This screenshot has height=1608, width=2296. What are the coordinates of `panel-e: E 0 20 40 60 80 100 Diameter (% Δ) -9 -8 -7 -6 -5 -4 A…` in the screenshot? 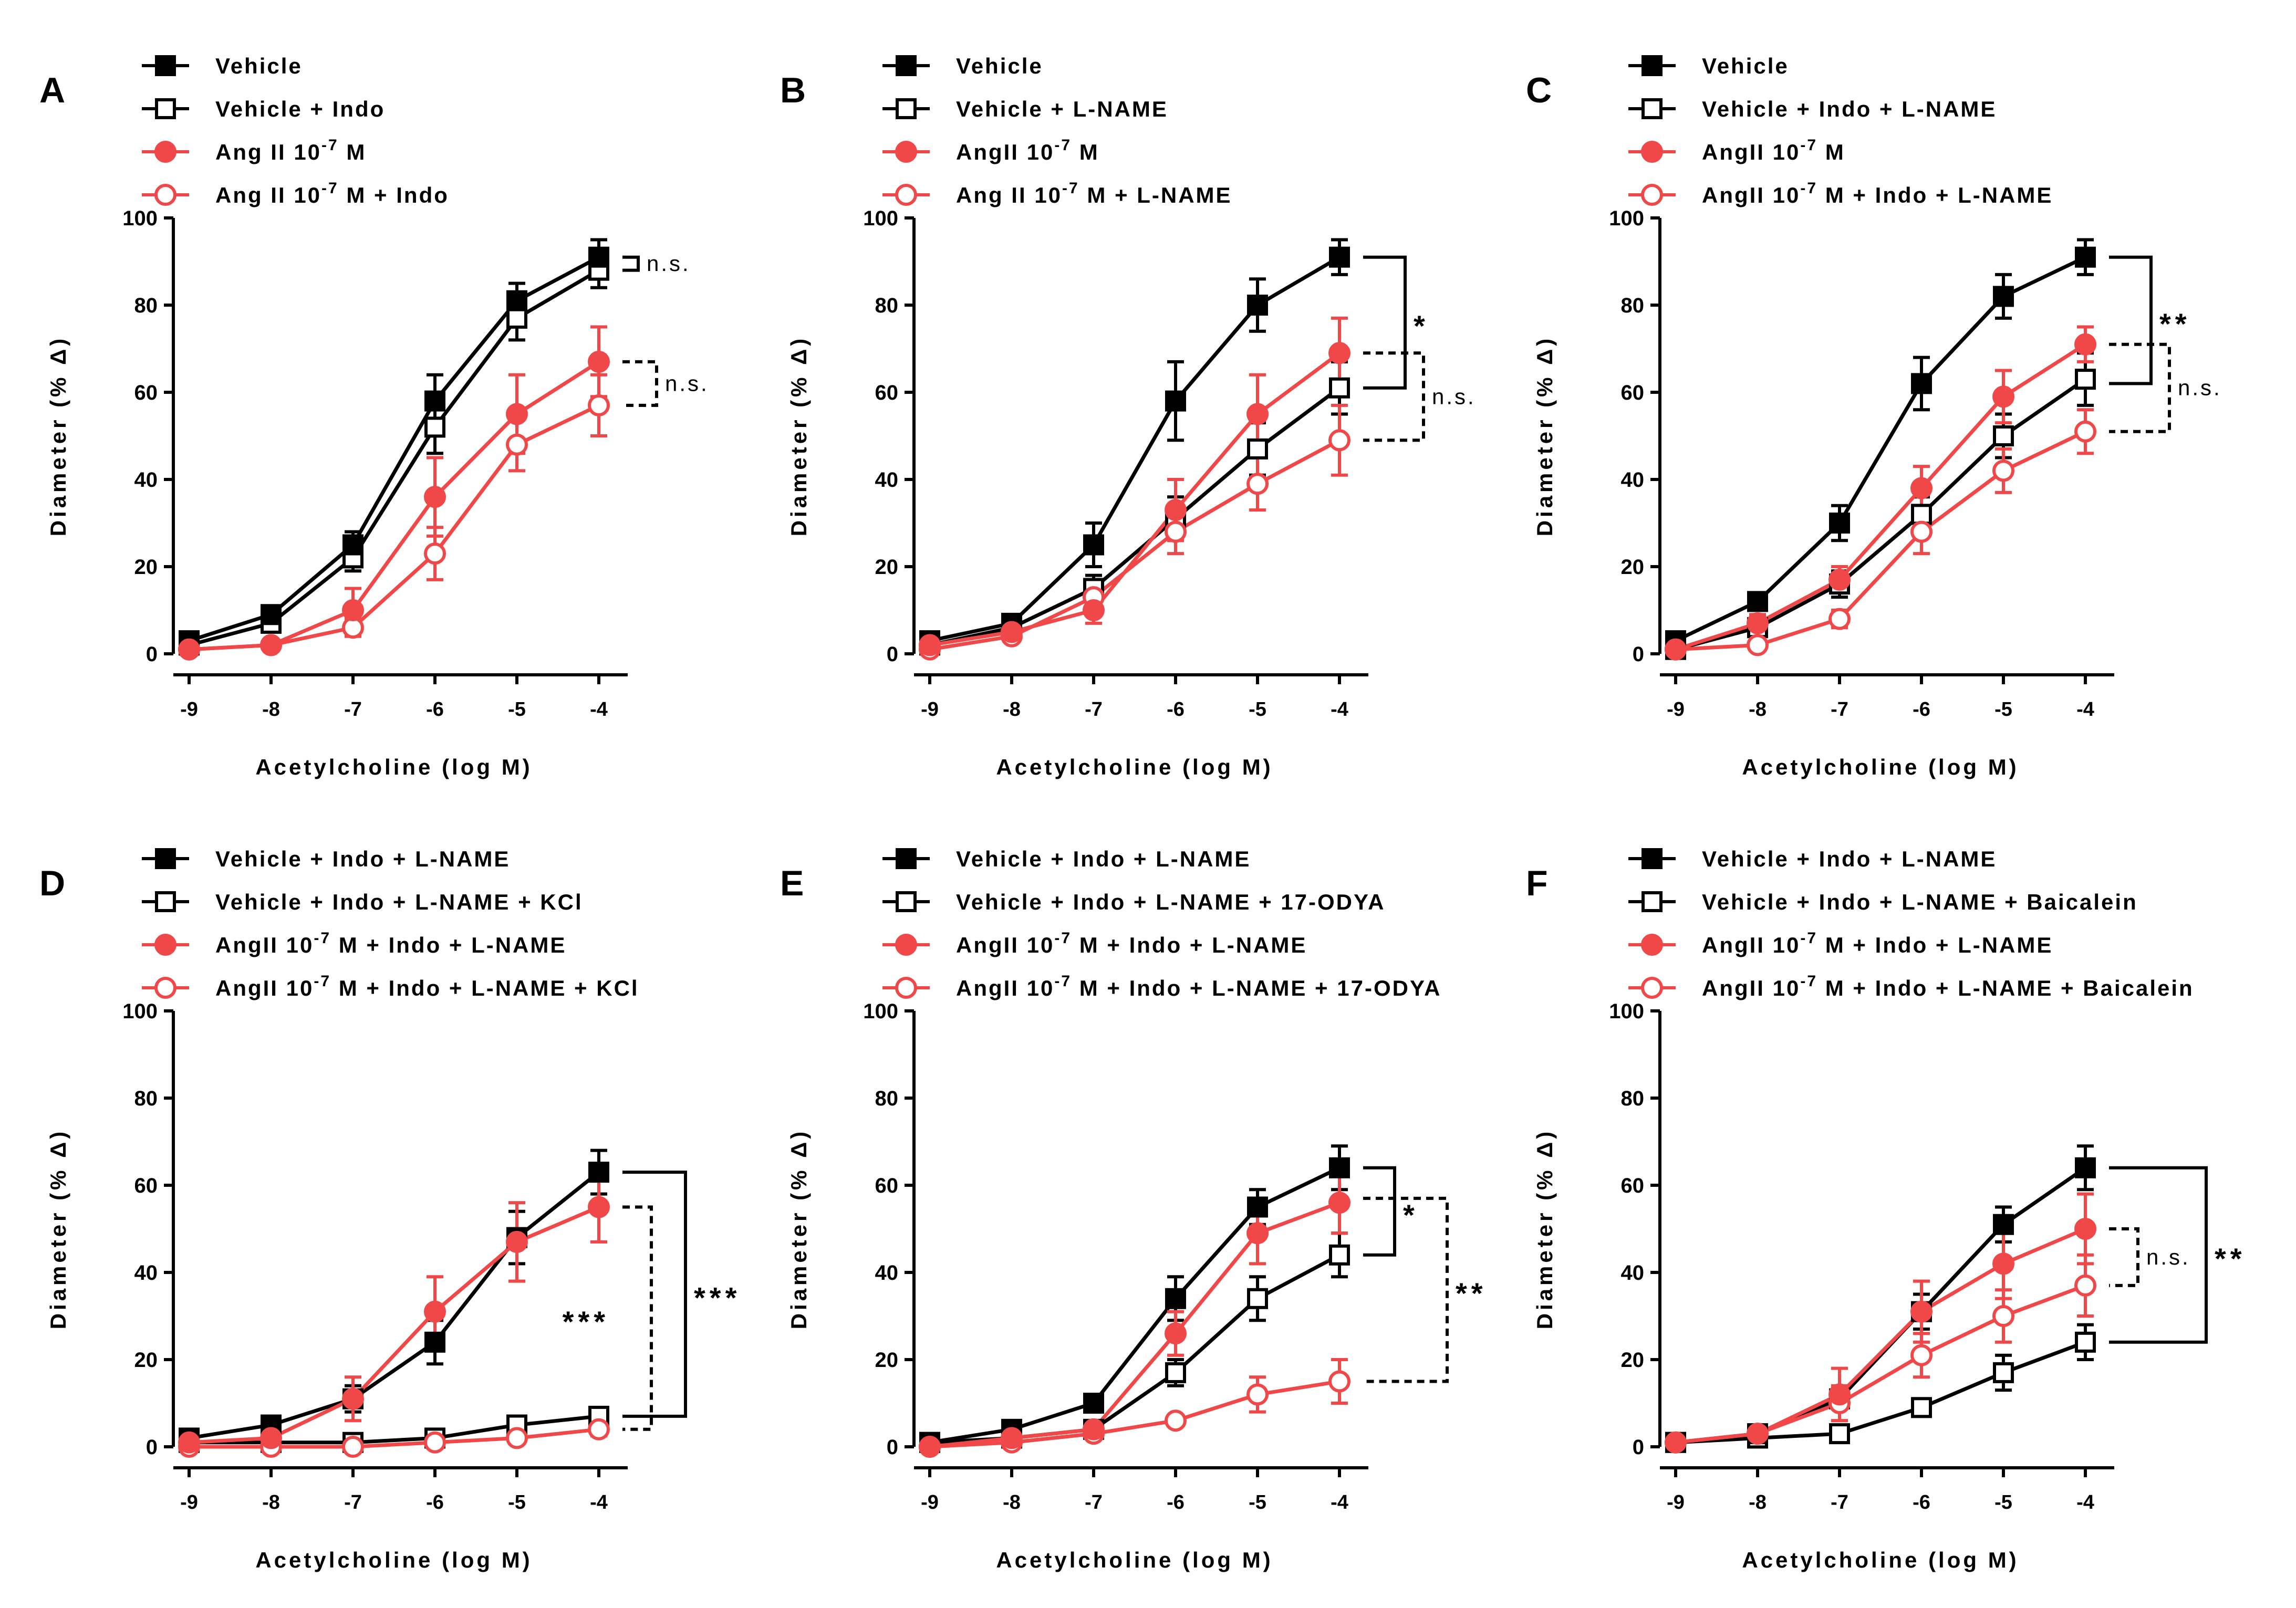 It's located at (1131, 1209).